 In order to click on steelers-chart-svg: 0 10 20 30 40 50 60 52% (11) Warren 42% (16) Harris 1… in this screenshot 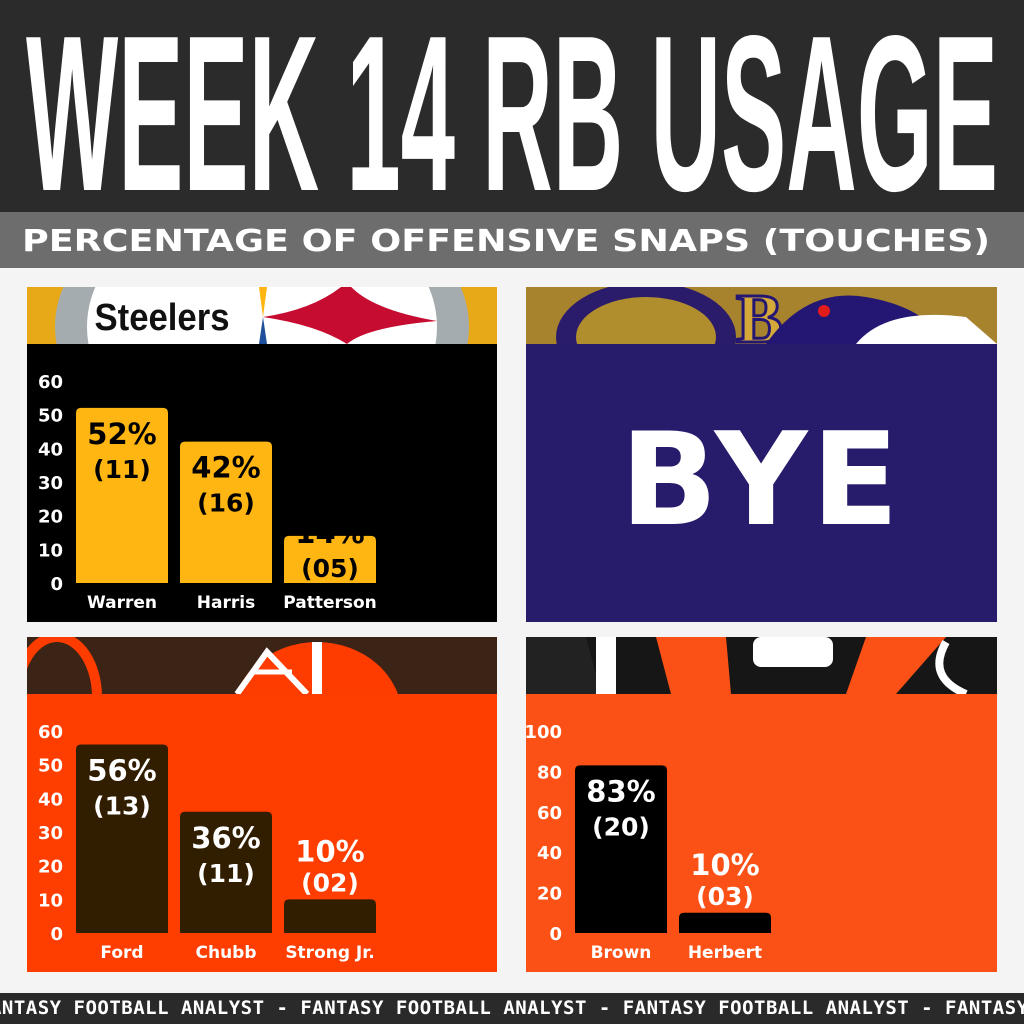, I will do `click(207, 492)`.